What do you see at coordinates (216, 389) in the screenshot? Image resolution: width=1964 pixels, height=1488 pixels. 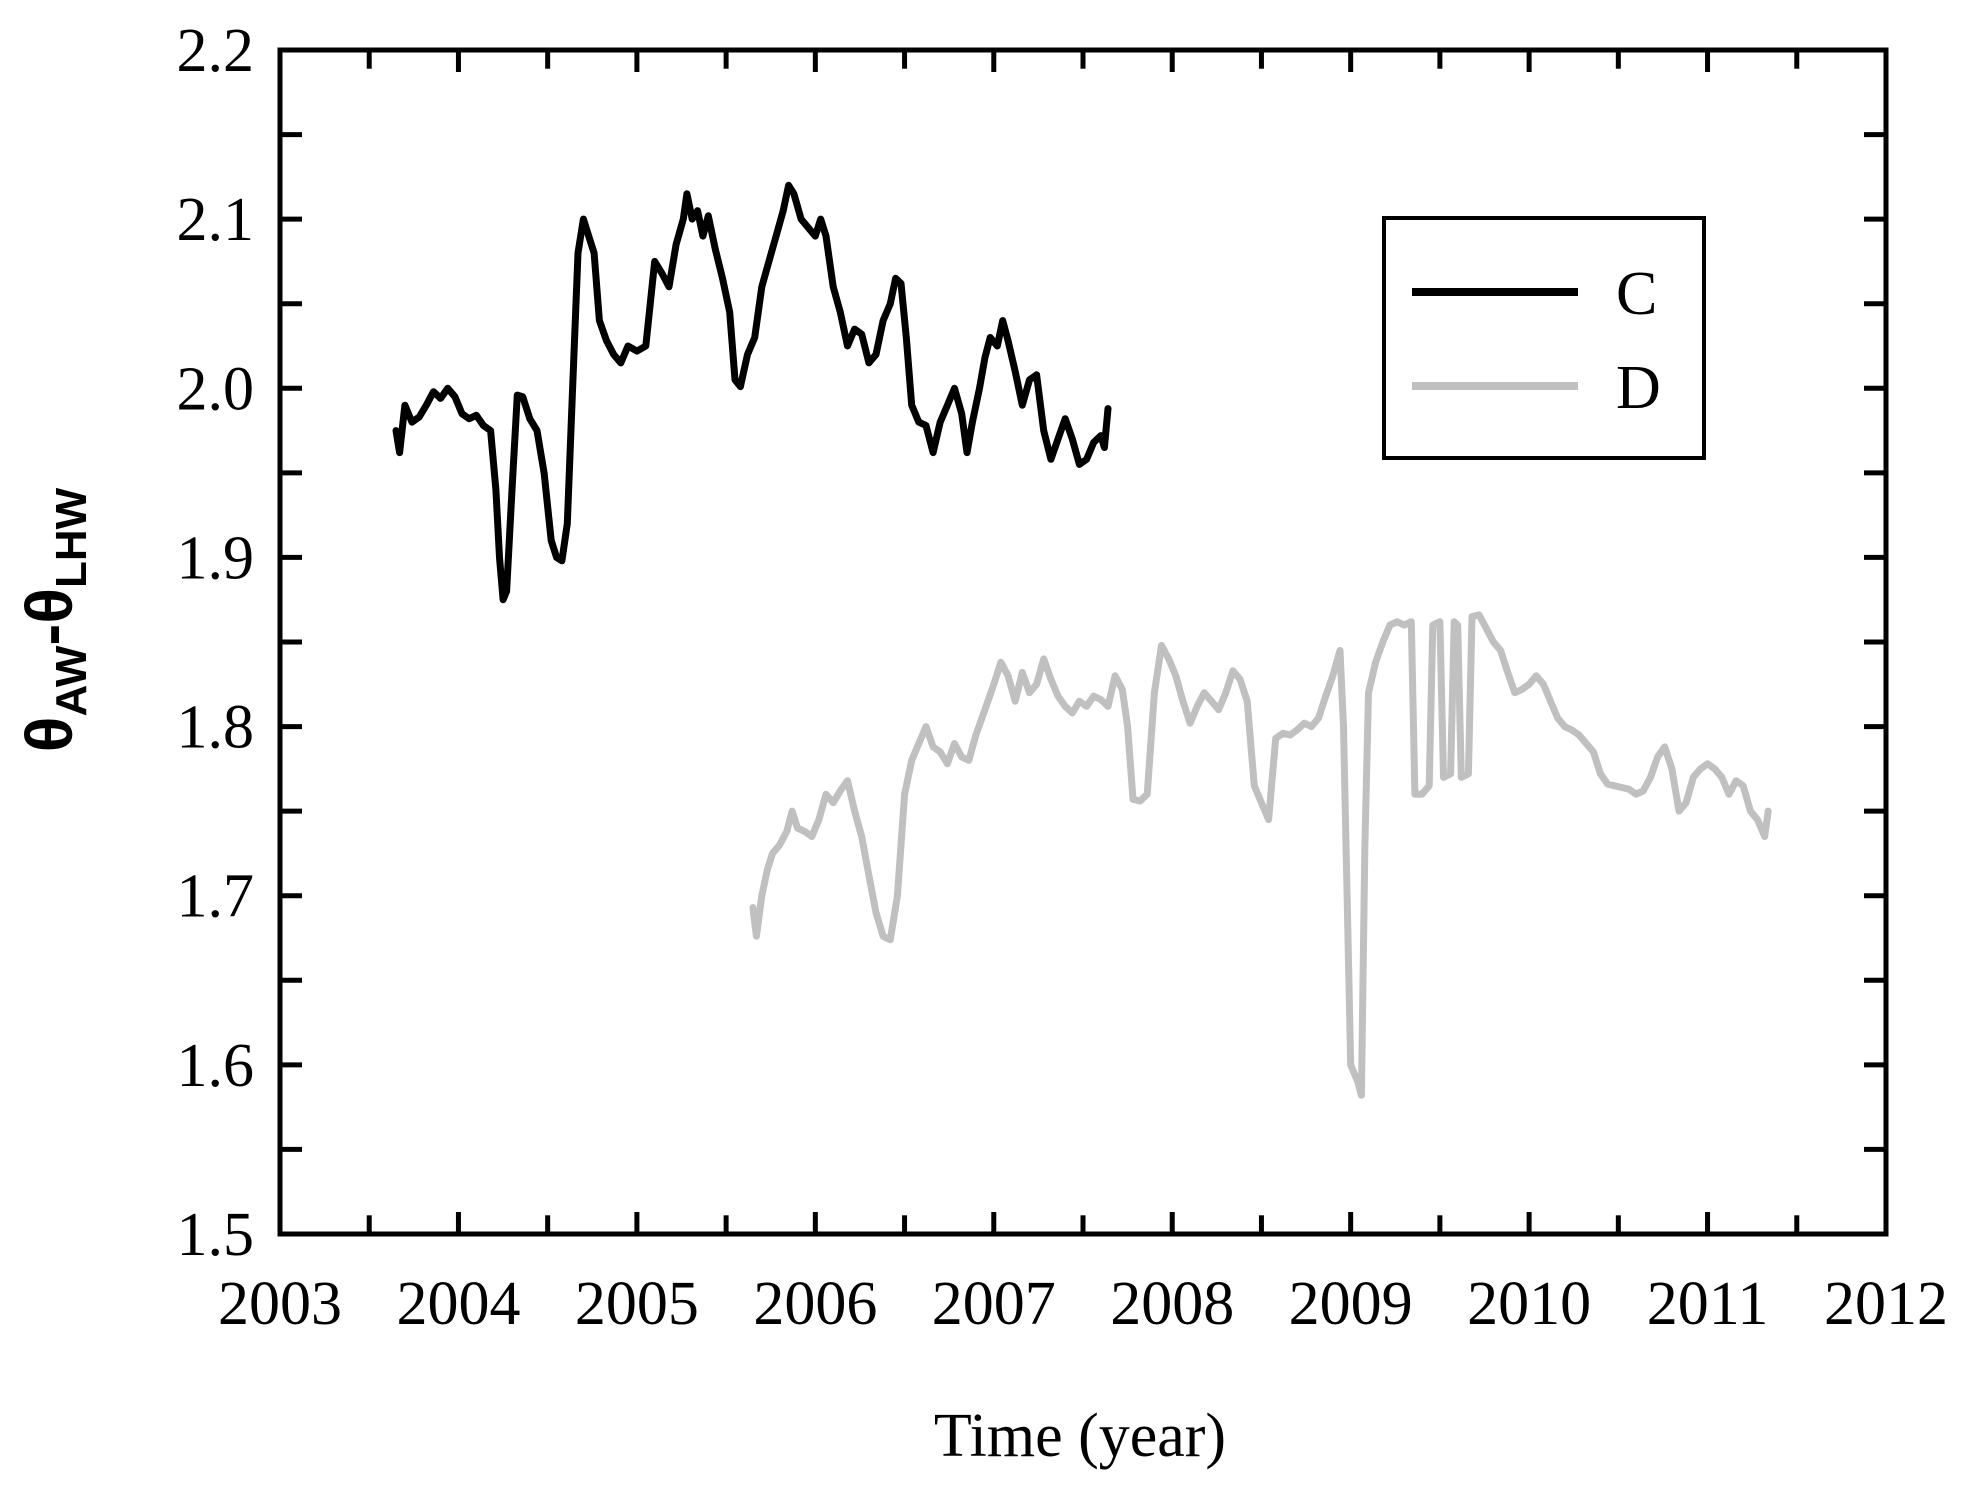 I see `y-tick-label: 2.0` at bounding box center [216, 389].